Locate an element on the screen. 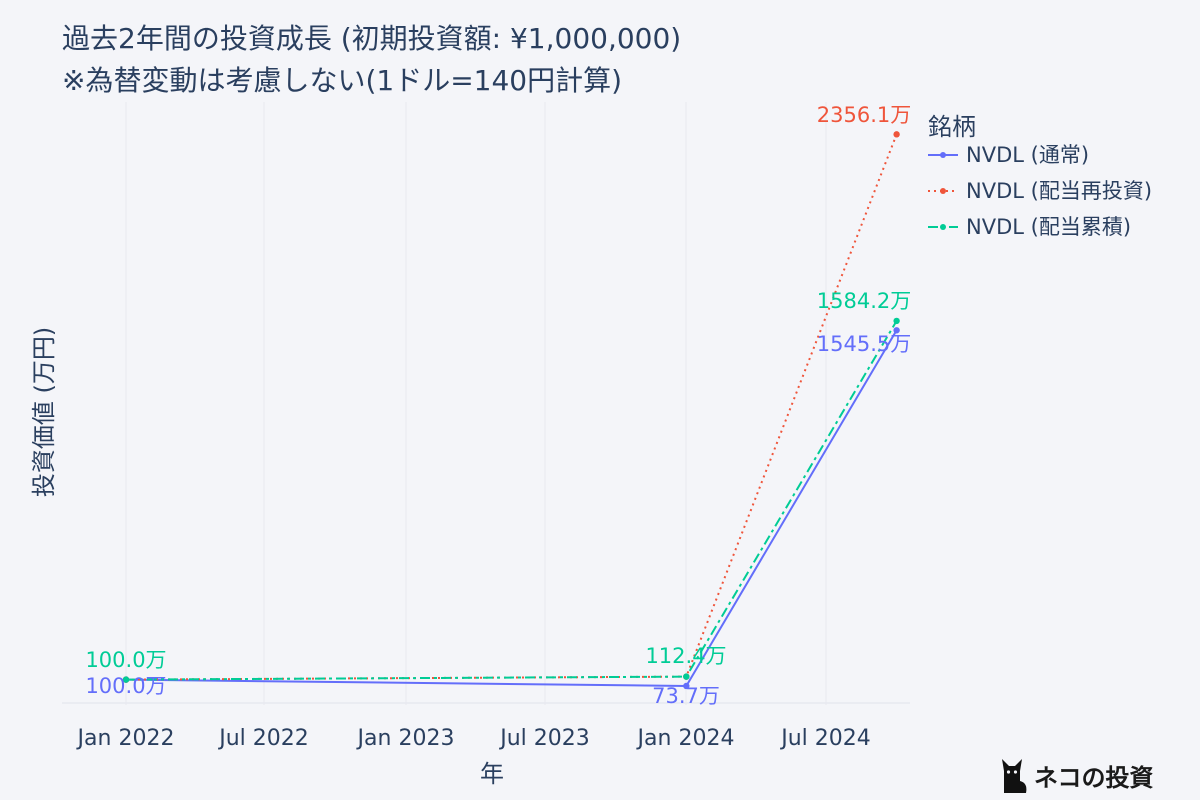 Image resolution: width=1200 pixels, height=800 pixels. cat-icon is located at coordinates (1014, 776).